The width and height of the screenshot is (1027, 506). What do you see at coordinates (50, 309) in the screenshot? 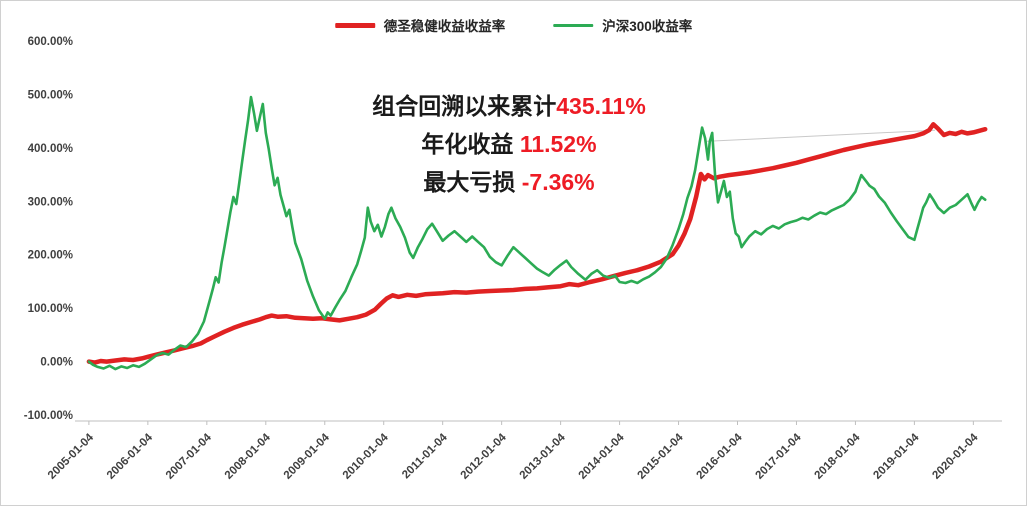
I see `y-tick-label: 100.00%` at bounding box center [50, 309].